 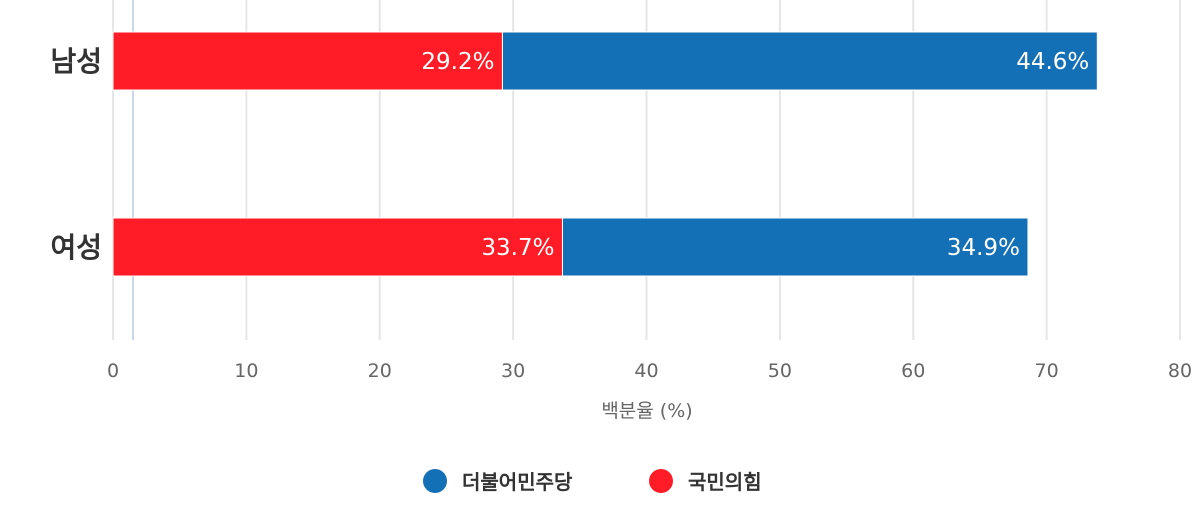 What do you see at coordinates (76, 247) in the screenshot?
I see `category-label: 여성` at bounding box center [76, 247].